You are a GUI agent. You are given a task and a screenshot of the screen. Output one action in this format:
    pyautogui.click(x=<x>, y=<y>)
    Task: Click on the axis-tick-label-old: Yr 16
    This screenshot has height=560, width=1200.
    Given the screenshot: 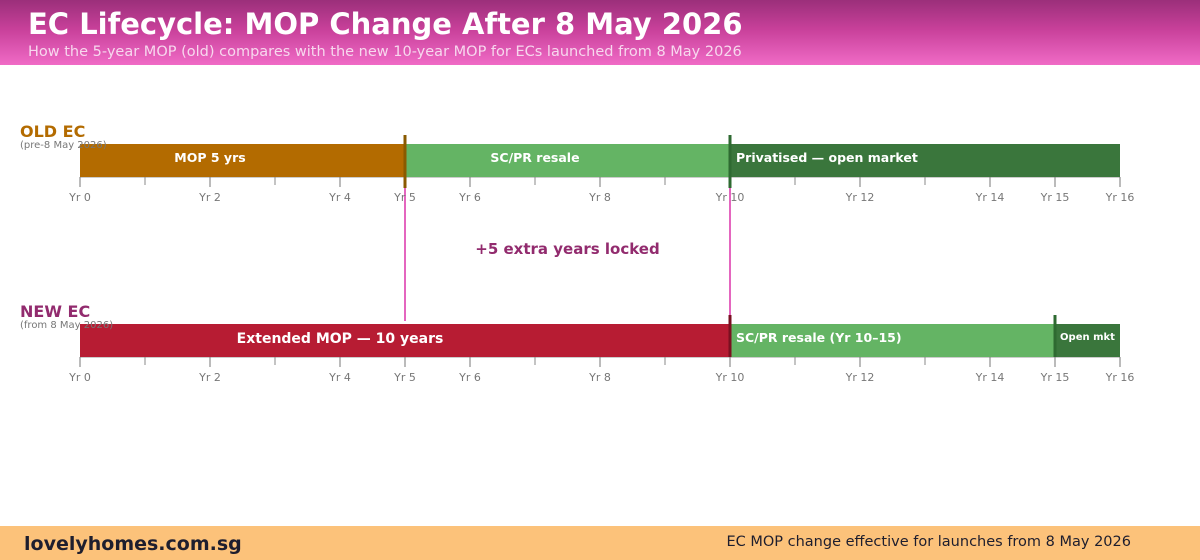 What is the action you would take?
    pyautogui.click(x=1120, y=197)
    